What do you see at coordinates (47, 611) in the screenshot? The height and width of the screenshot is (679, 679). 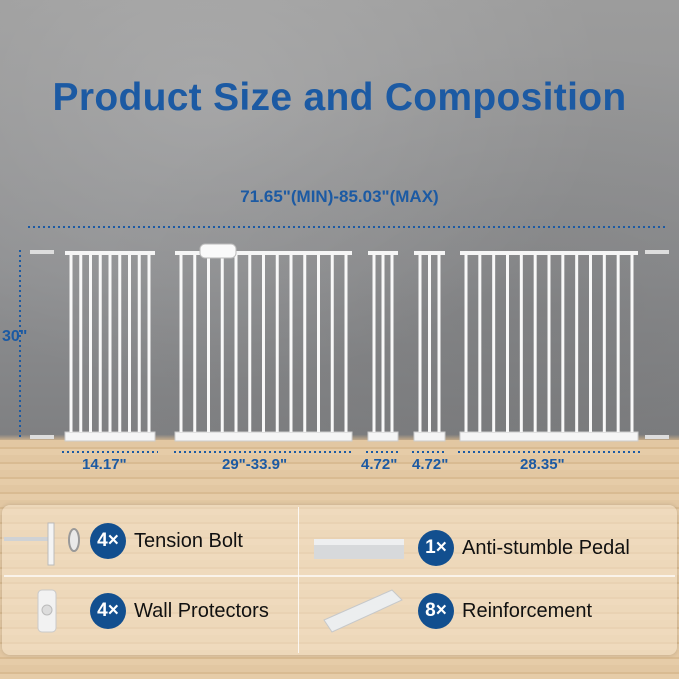 I see `wall-protector-icon` at bounding box center [47, 611].